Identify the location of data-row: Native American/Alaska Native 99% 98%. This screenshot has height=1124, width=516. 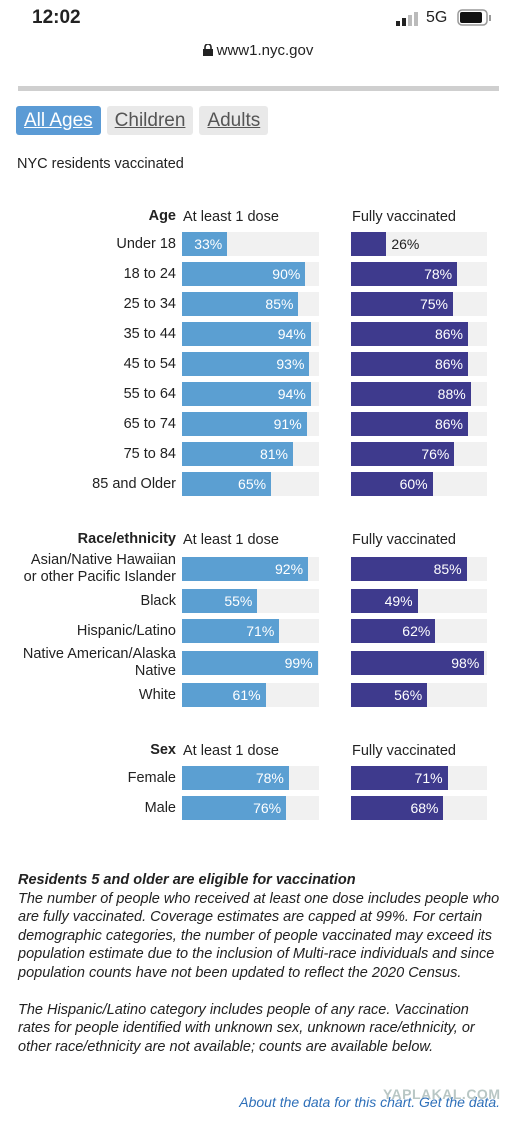
(258, 663).